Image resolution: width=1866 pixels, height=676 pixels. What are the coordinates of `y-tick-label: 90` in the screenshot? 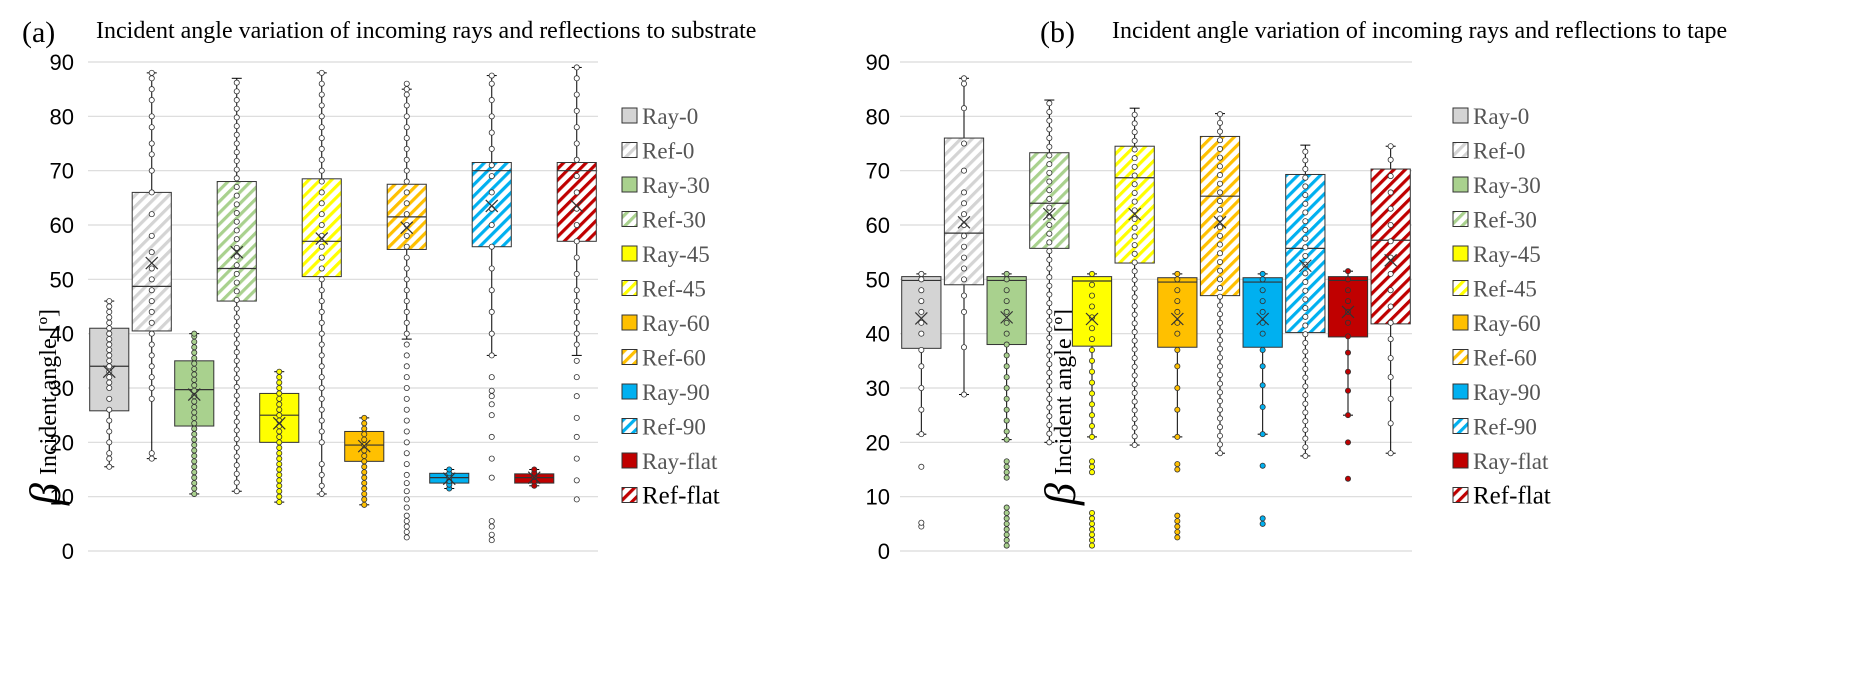 It's located at (62, 62).